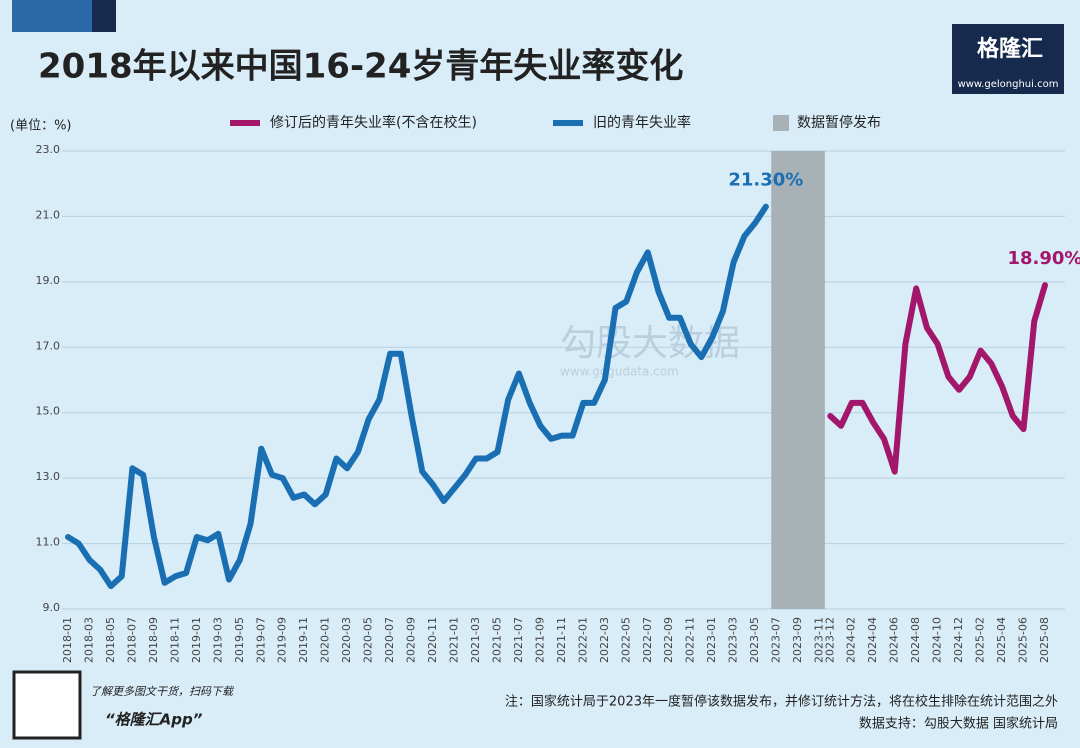  I want to click on x-tick-label: 2019-11, so click(303, 640).